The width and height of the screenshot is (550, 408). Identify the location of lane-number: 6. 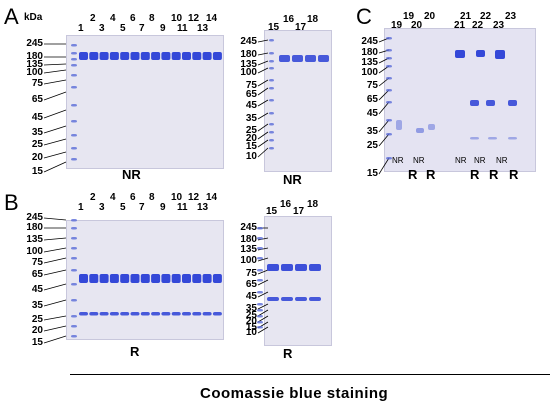
(133, 18).